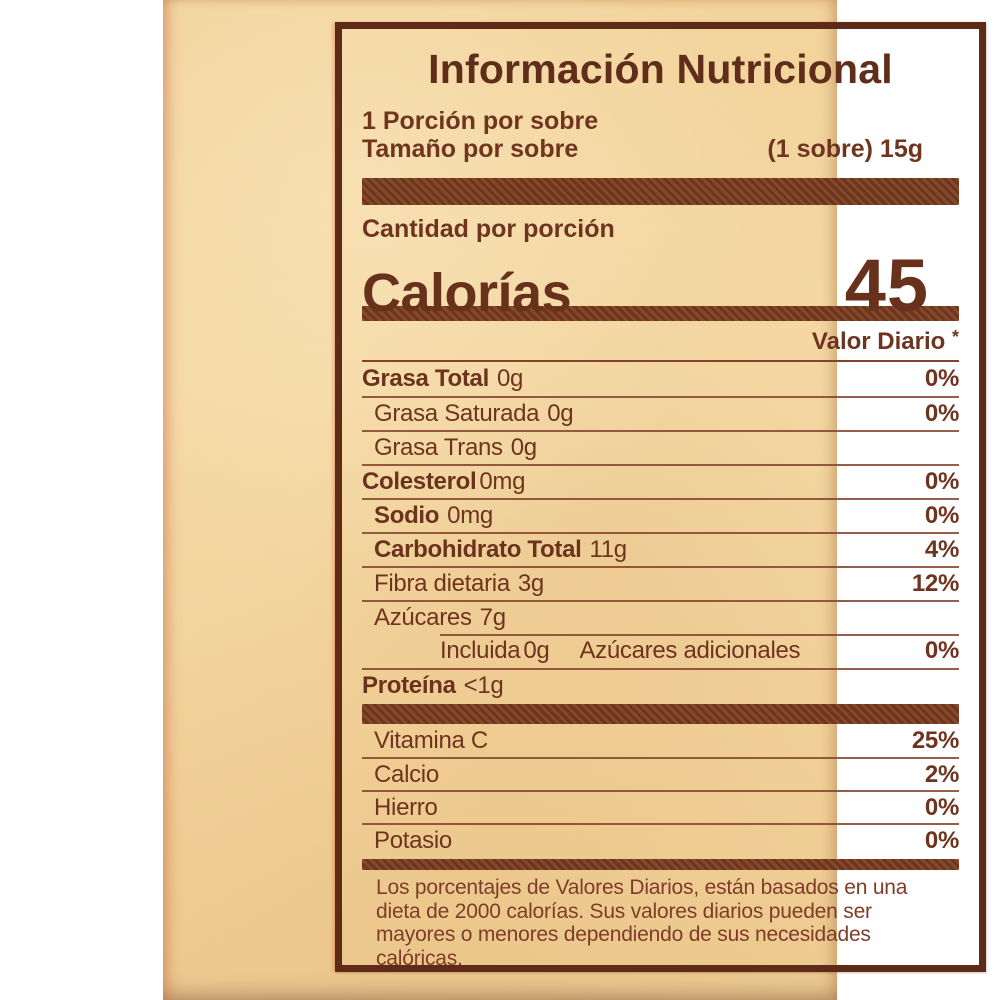 This screenshot has width=1000, height=1000. I want to click on vitamin-name: Calcio, so click(406, 774).